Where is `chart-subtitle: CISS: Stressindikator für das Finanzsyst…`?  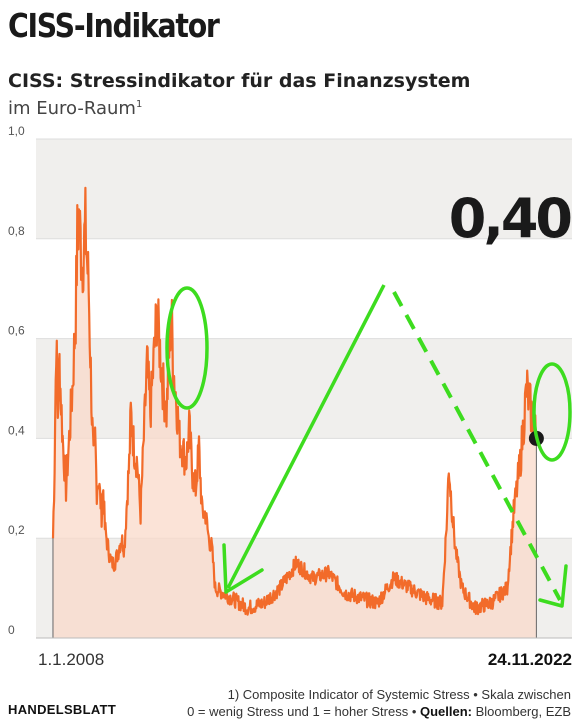
chart-subtitle: CISS: Stressindikator für das Finanzsyst… is located at coordinates (239, 81).